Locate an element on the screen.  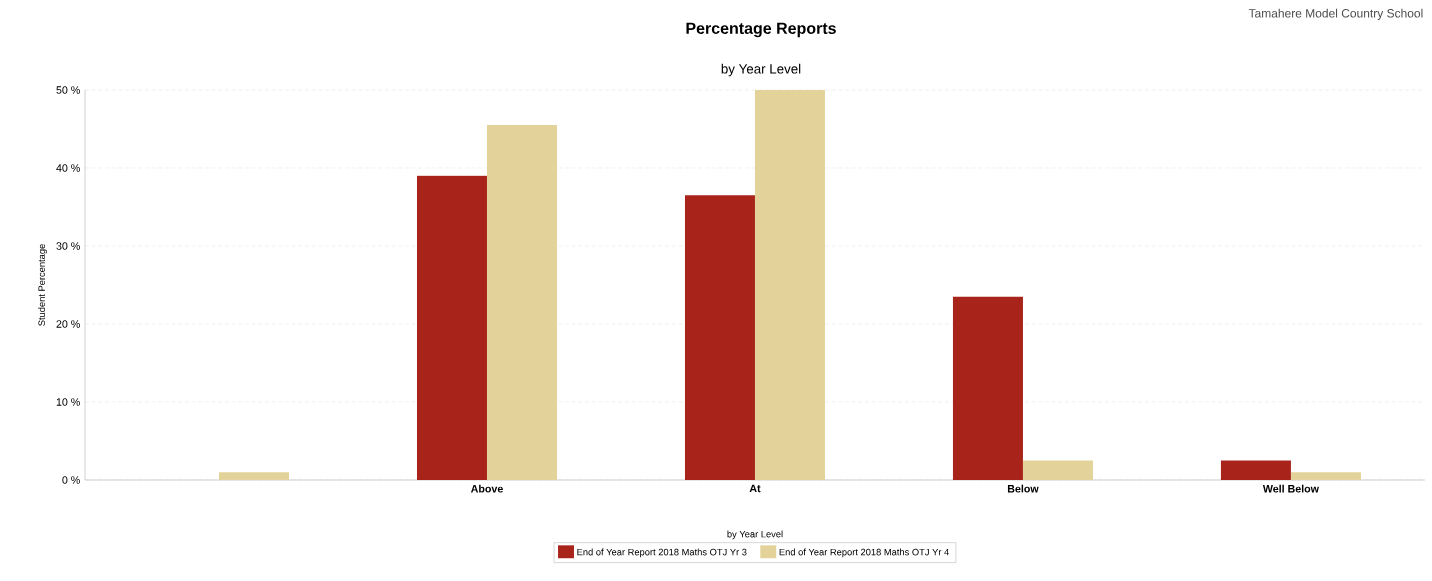
legend-title: by Year Level is located at coordinates (755, 535).